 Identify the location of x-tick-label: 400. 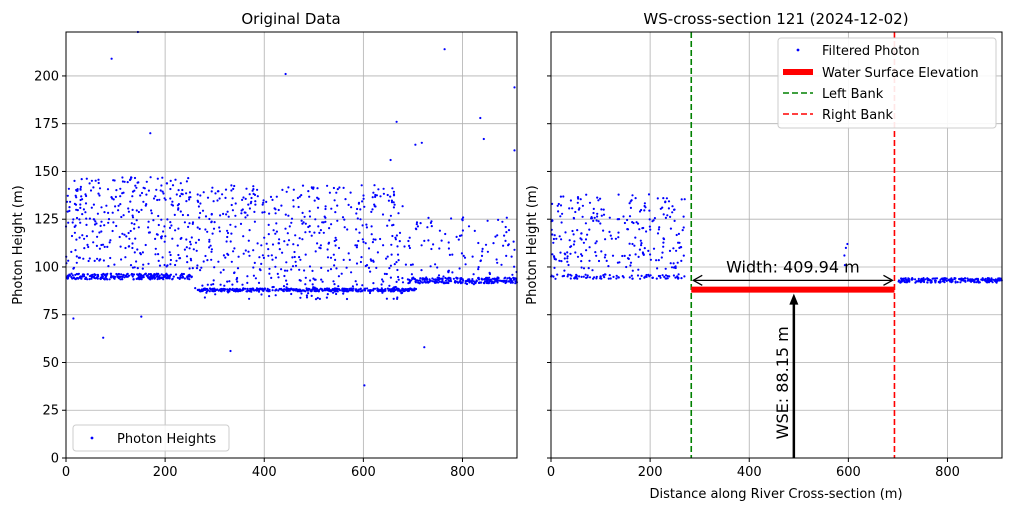
(264, 472).